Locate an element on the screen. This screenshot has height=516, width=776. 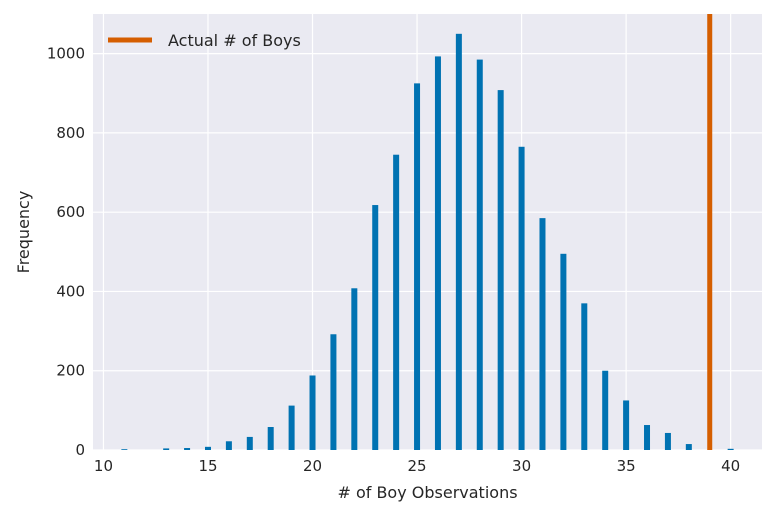
legend-label: Actual # of Boys is located at coordinates (234, 40).